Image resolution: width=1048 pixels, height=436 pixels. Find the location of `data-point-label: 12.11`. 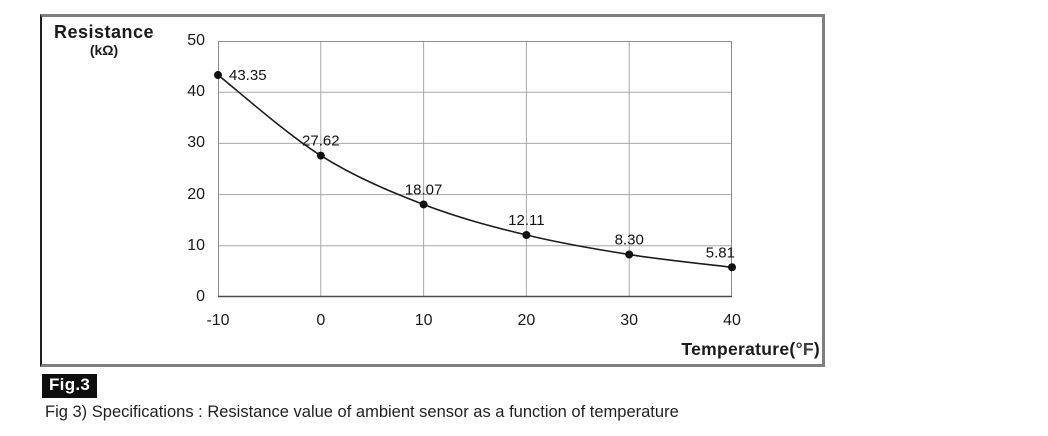

data-point-label: 12.11 is located at coordinates (526, 220).